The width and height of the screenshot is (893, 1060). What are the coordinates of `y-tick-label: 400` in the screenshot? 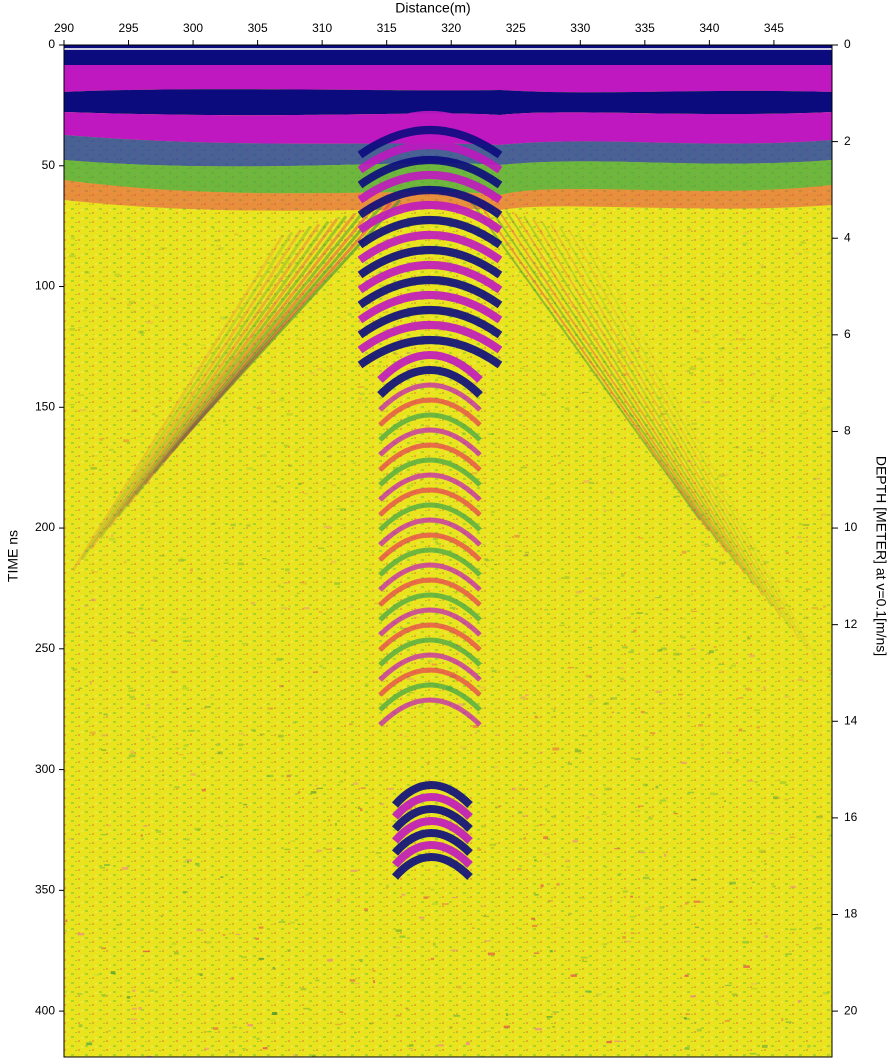 It's located at (45, 1010).